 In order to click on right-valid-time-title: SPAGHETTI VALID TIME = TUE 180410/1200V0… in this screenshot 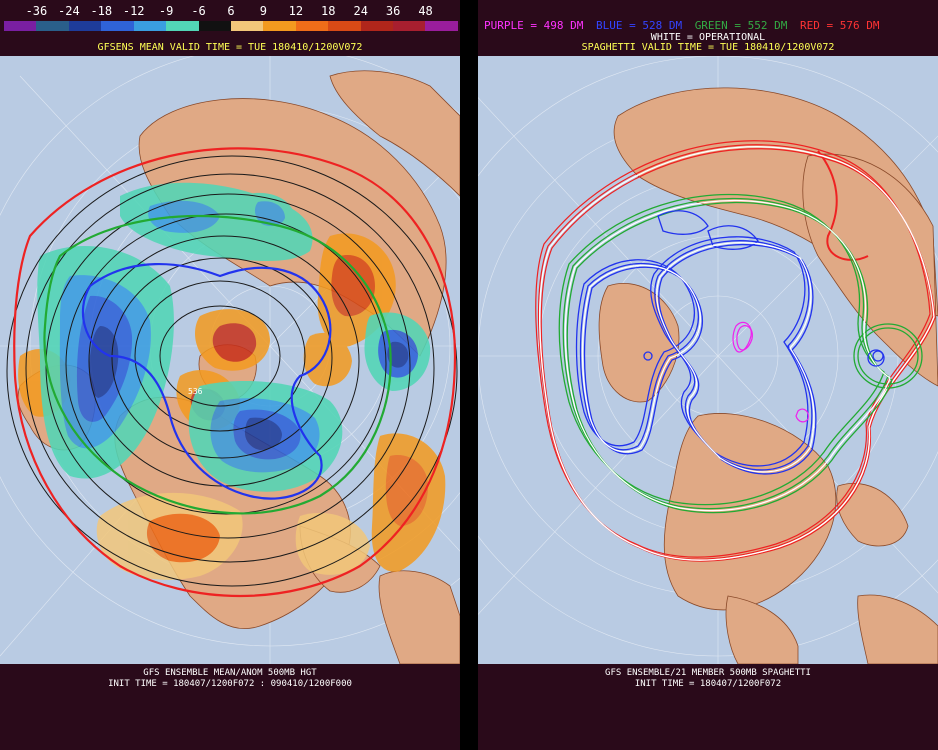, I will do `click(708, 47)`.